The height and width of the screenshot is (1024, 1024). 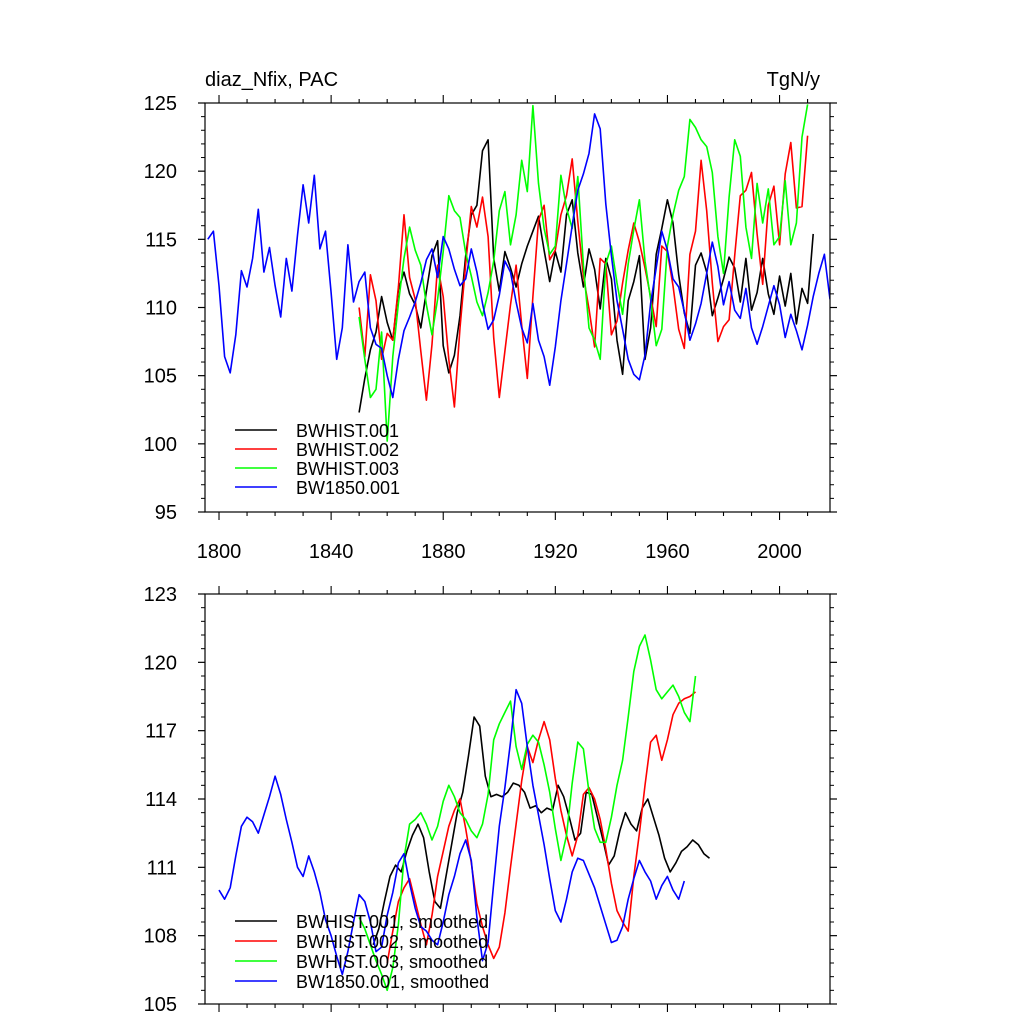 What do you see at coordinates (779, 552) in the screenshot?
I see `top-xtick-label: 2000` at bounding box center [779, 552].